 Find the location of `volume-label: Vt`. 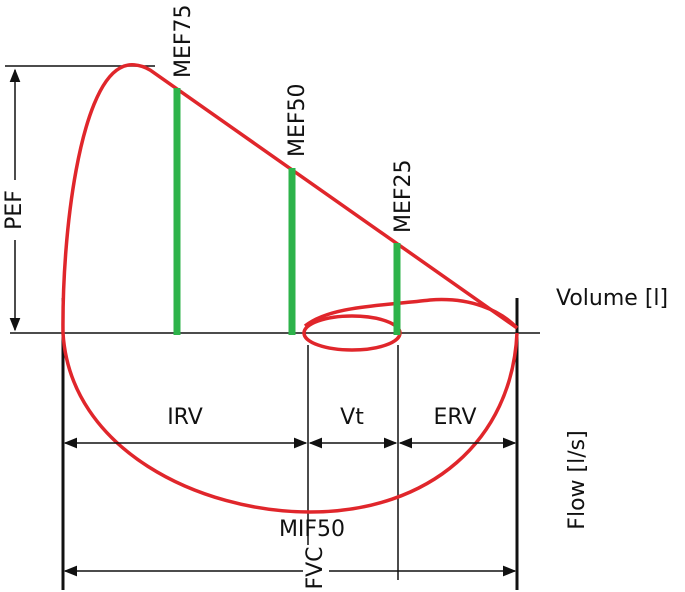

volume-label: Vt is located at coordinates (352, 417).